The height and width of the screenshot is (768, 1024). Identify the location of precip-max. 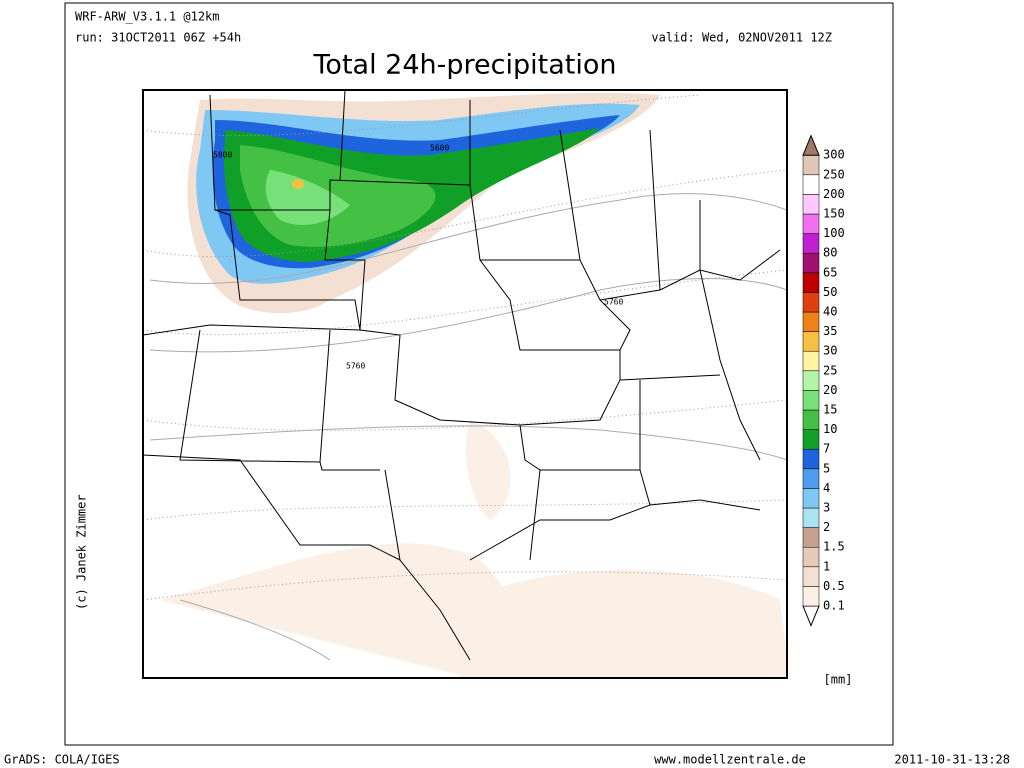
(298, 184).